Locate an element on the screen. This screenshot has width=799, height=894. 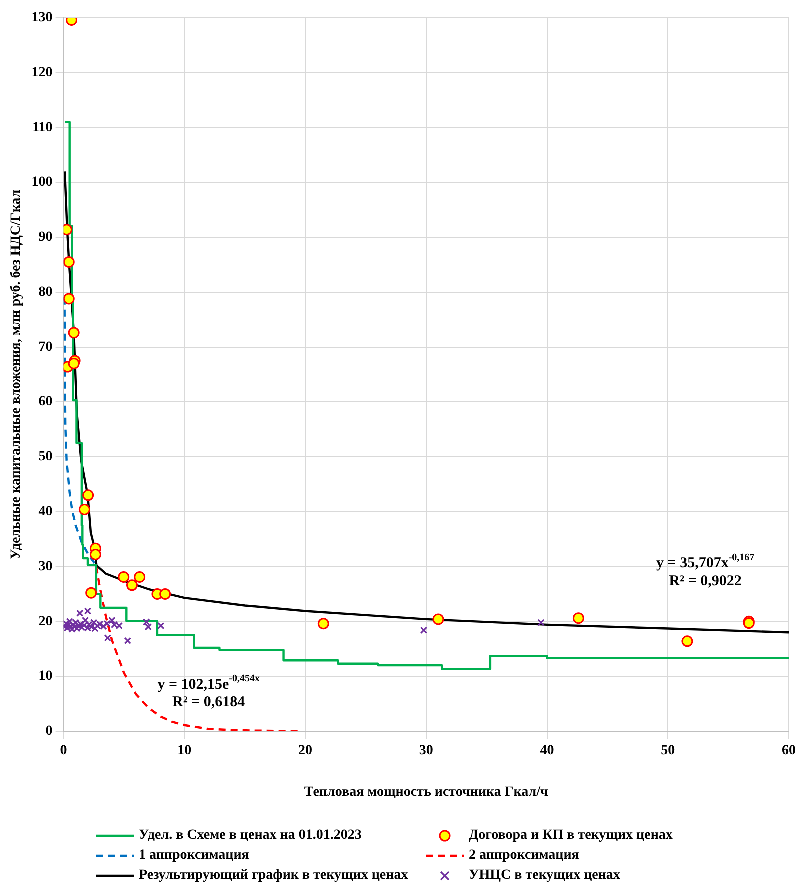
y-axis-title: Удельные капитальные вложения, млн руб. без НДС/Гкал is located at coordinates (16, 375).